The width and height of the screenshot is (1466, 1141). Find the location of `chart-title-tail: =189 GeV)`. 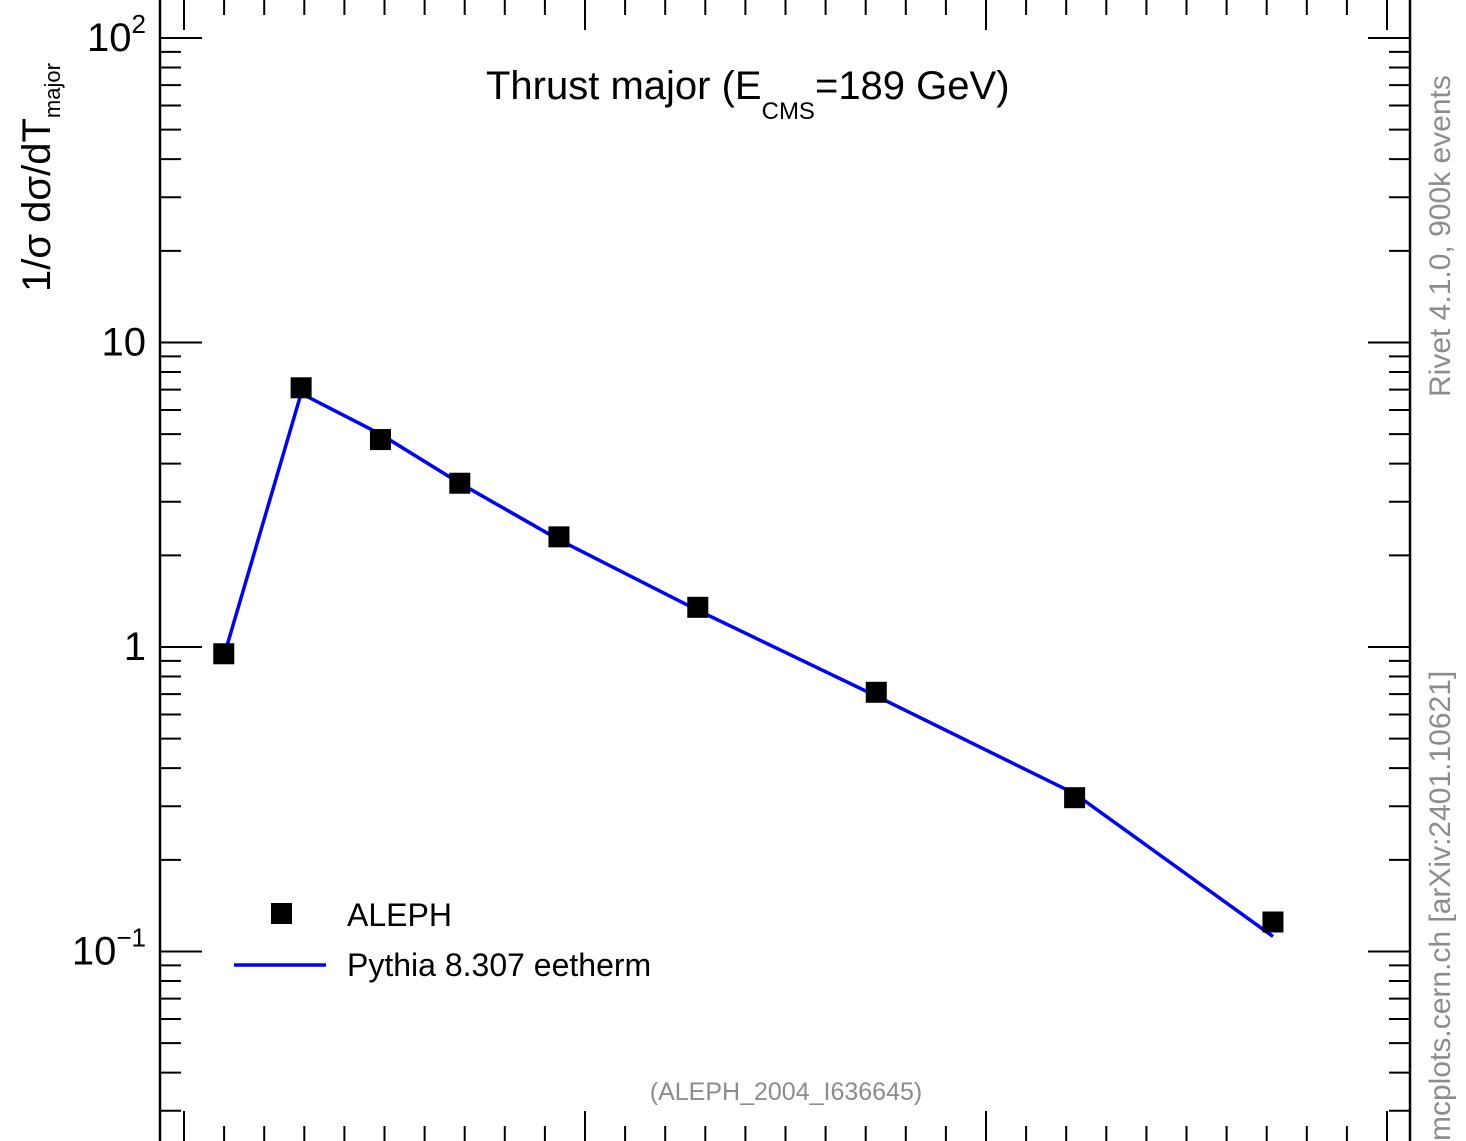

chart-title-tail: =189 GeV) is located at coordinates (912, 86).